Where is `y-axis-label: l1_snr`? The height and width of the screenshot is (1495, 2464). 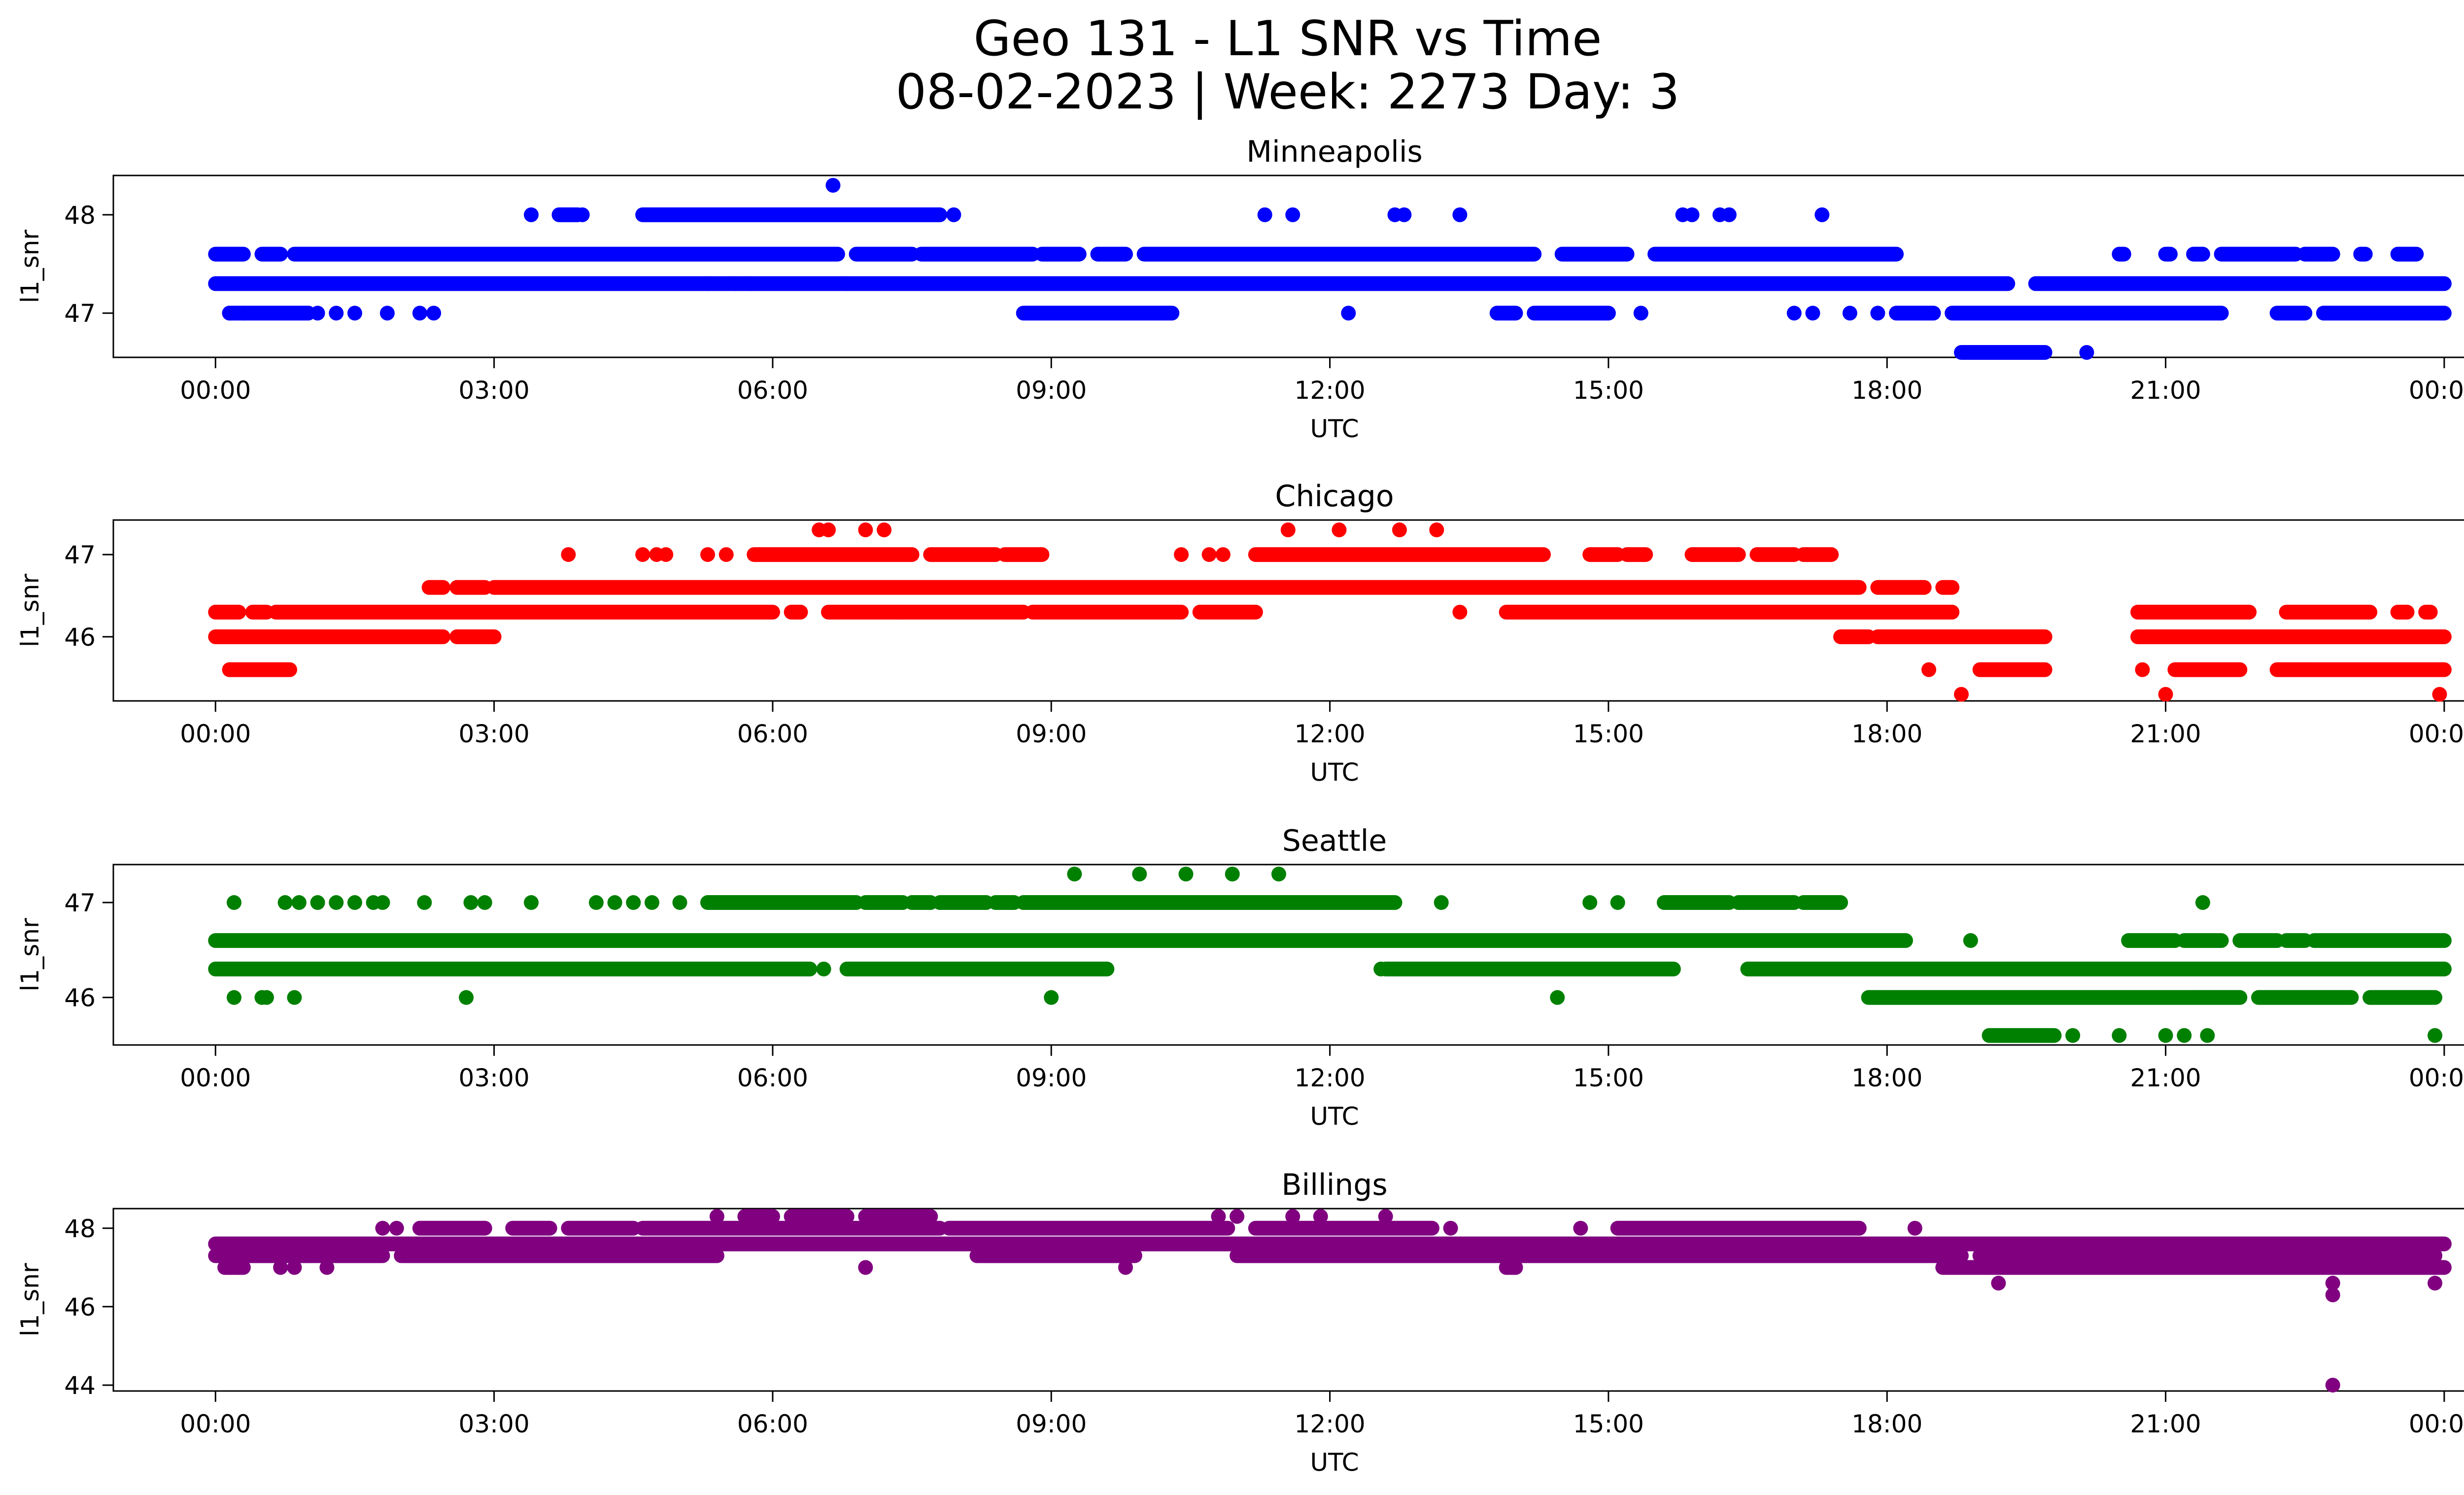 y-axis-label: l1_snr is located at coordinates (30, 1299).